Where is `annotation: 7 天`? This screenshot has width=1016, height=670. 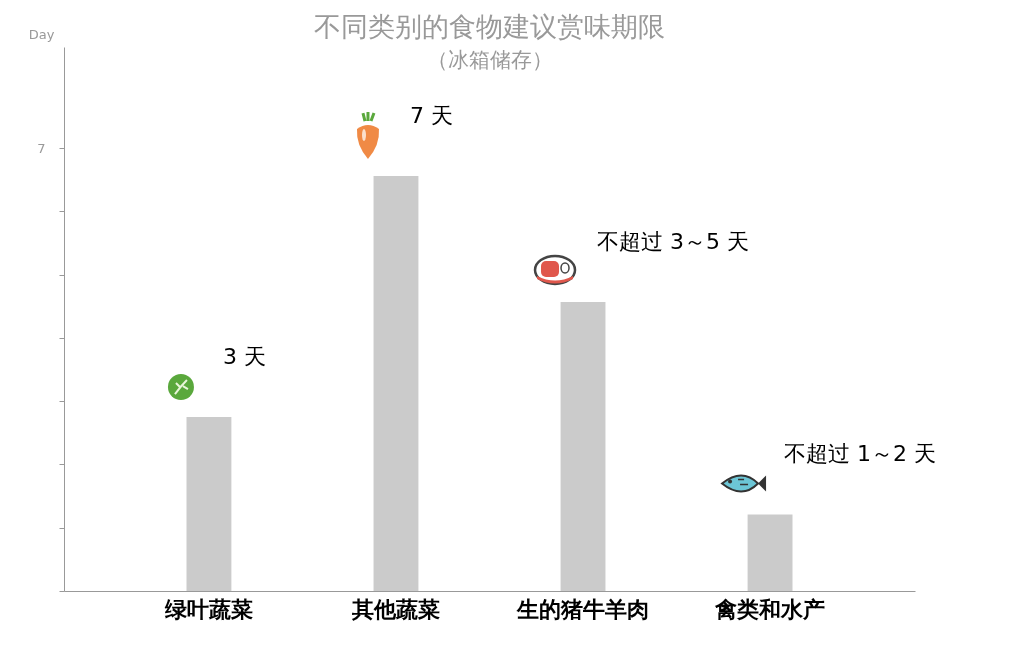 annotation: 7 天 is located at coordinates (431, 116).